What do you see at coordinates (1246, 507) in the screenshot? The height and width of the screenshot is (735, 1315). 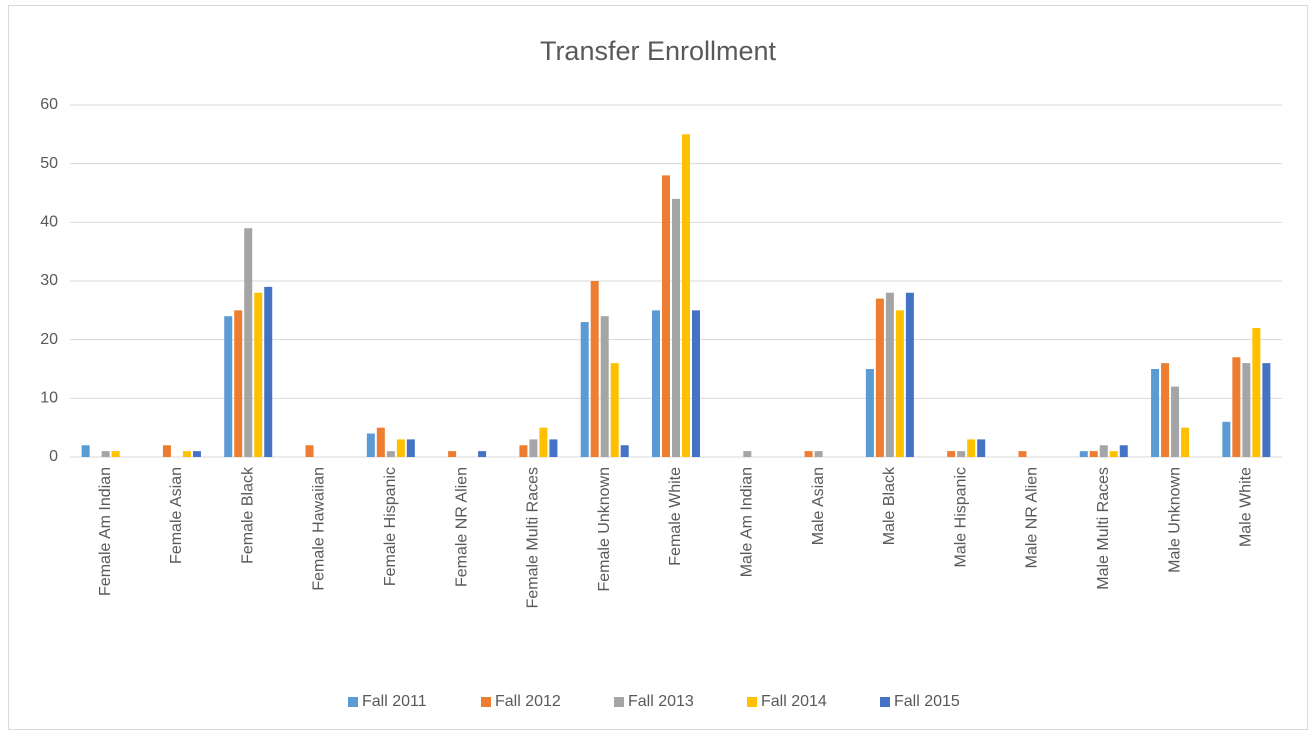 I see `x-tick-label: Male White` at bounding box center [1246, 507].